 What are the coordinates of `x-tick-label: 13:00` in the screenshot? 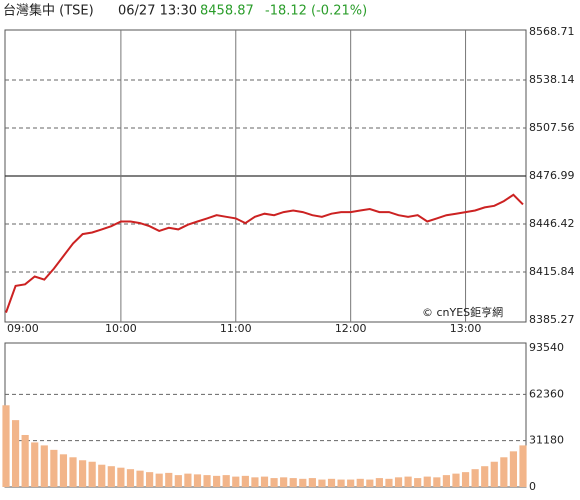 It's located at (466, 328).